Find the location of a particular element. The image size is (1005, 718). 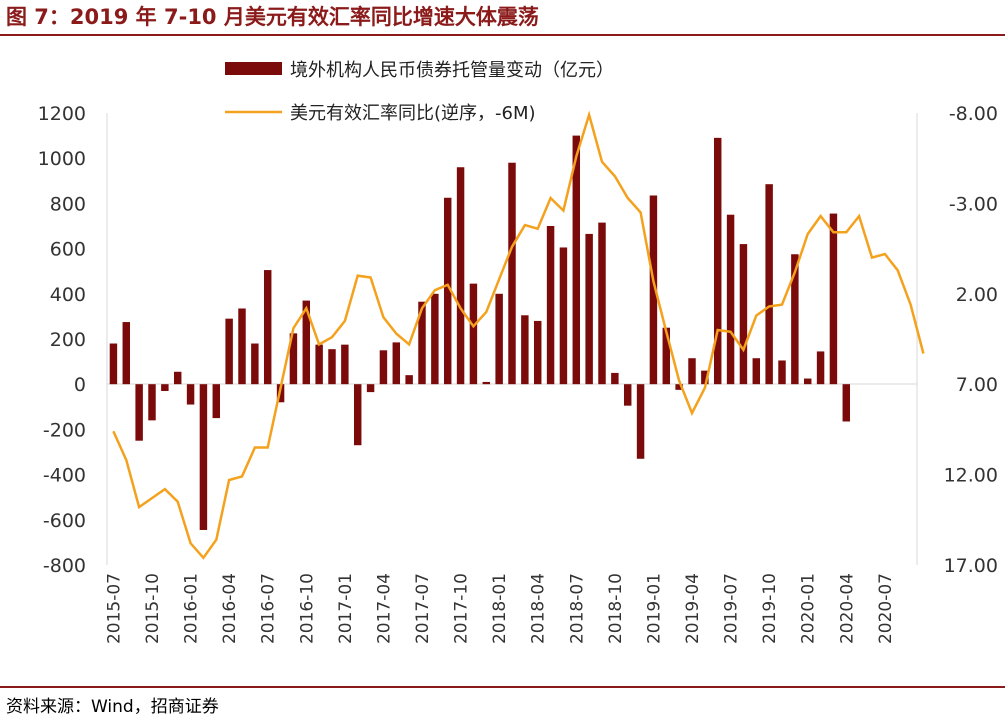

left-tick-label: 1200 is located at coordinates (62, 114).